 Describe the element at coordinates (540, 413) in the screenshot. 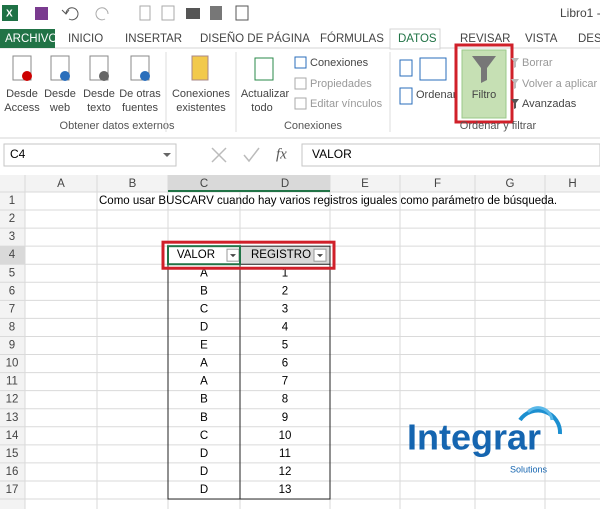

I see `logo-swirl` at that location.